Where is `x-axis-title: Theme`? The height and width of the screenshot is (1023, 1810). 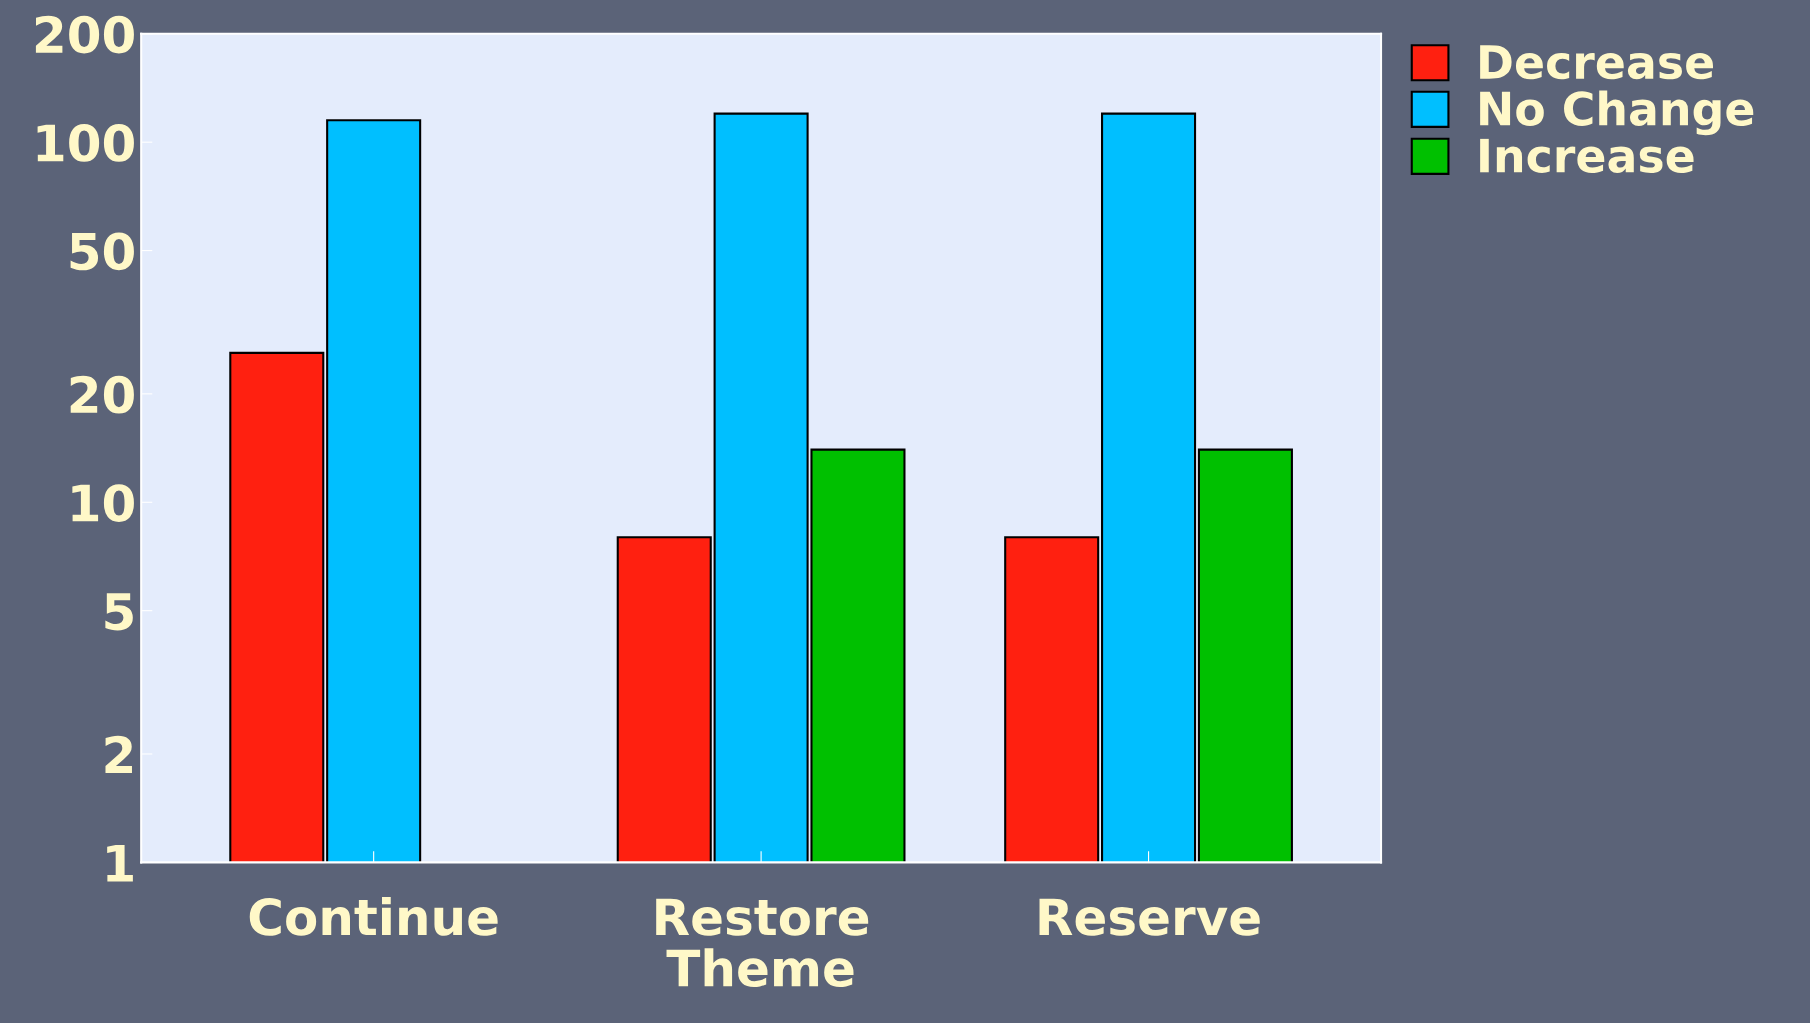
x-axis-title: Theme is located at coordinates (760, 967).